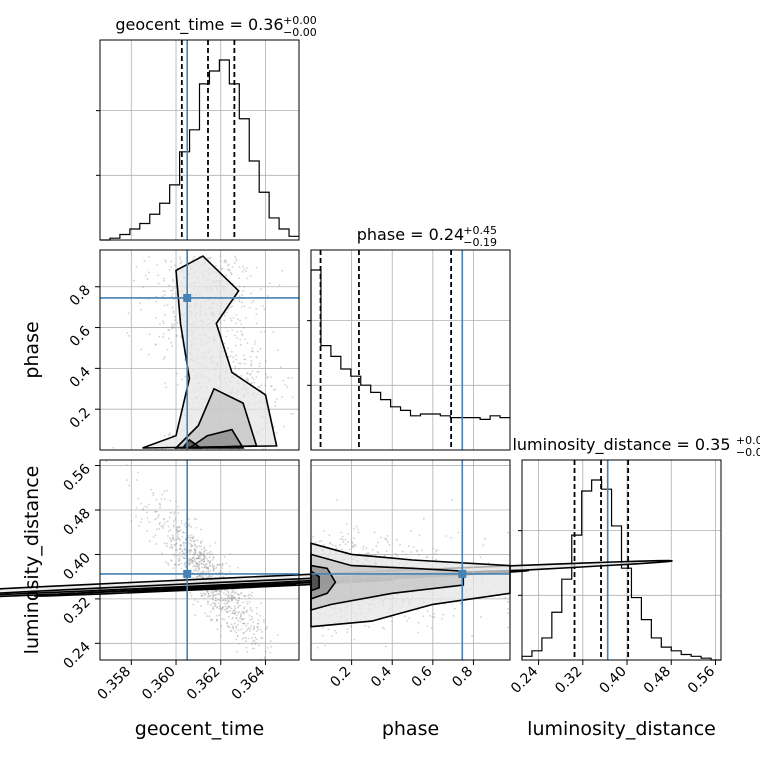  What do you see at coordinates (387, 582) in the screenshot?
I see `density-fill` at bounding box center [387, 582].